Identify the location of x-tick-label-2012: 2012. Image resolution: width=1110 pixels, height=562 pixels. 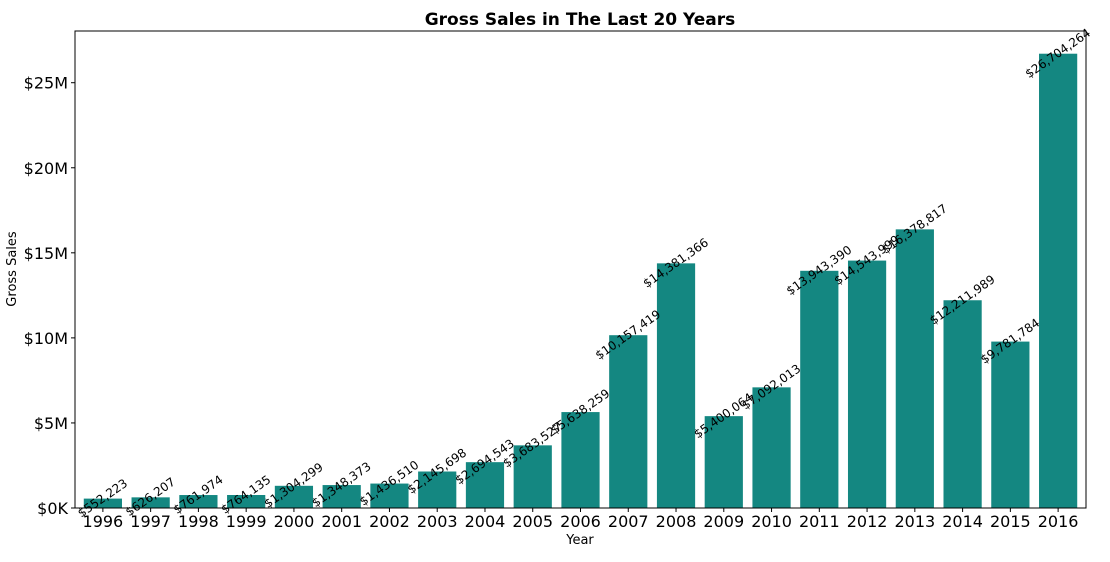
(867, 521).